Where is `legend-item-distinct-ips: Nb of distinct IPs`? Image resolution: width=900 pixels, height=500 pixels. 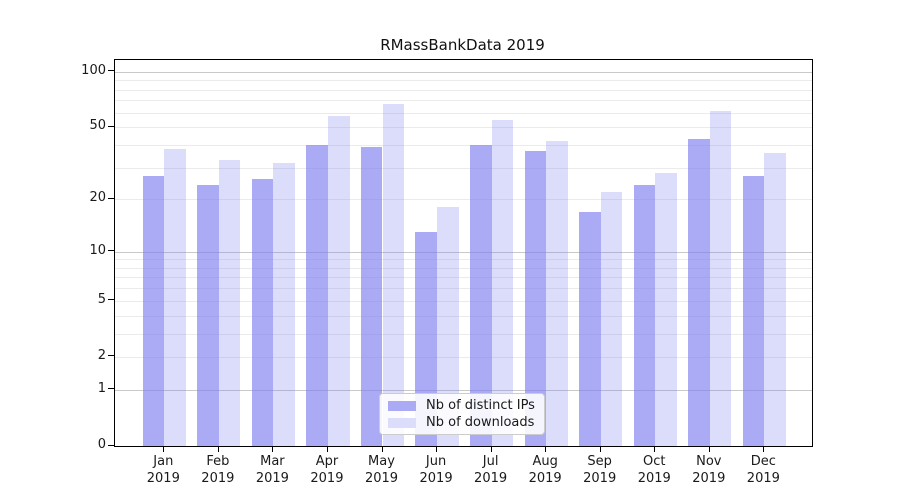 legend-item-distinct-ips: Nb of distinct IPs is located at coordinates (462, 405).